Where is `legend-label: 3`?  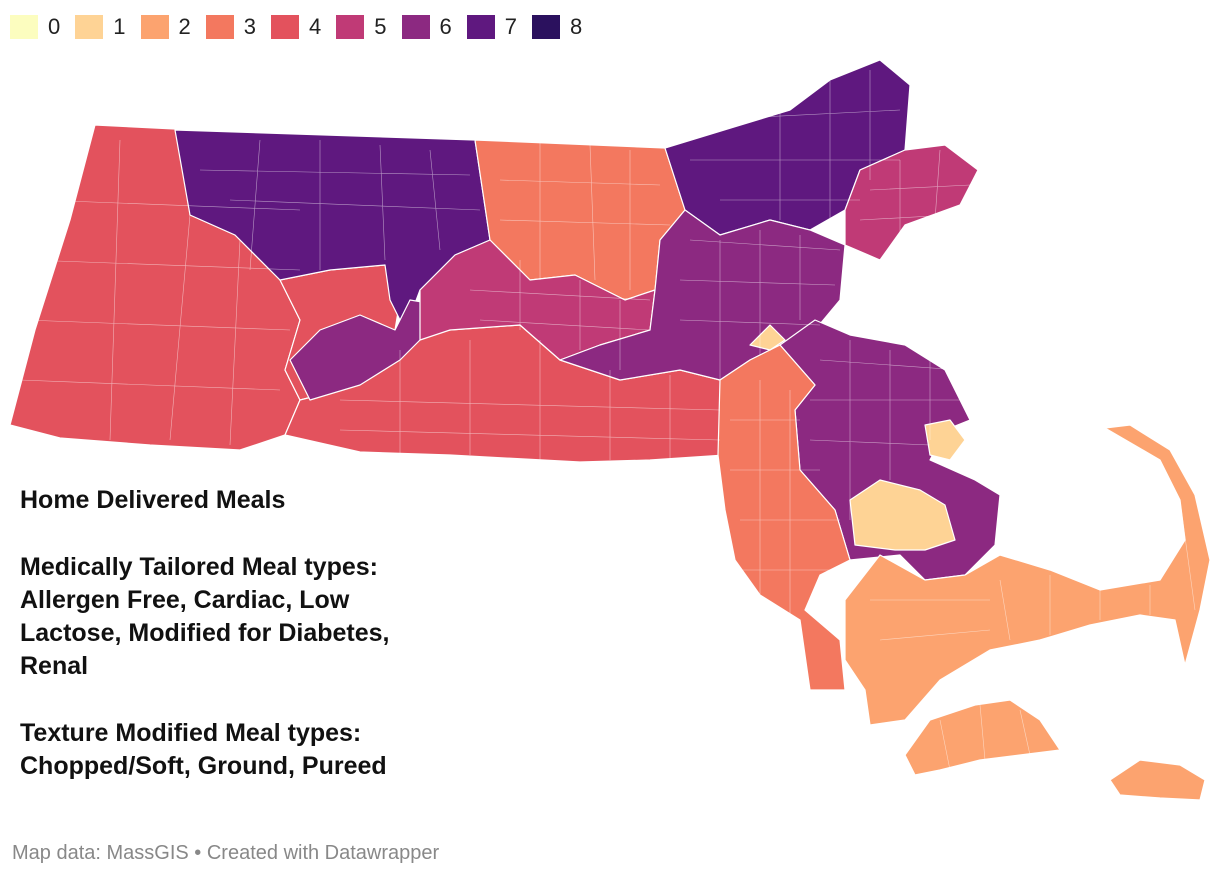
legend-label: 3 is located at coordinates (249, 26).